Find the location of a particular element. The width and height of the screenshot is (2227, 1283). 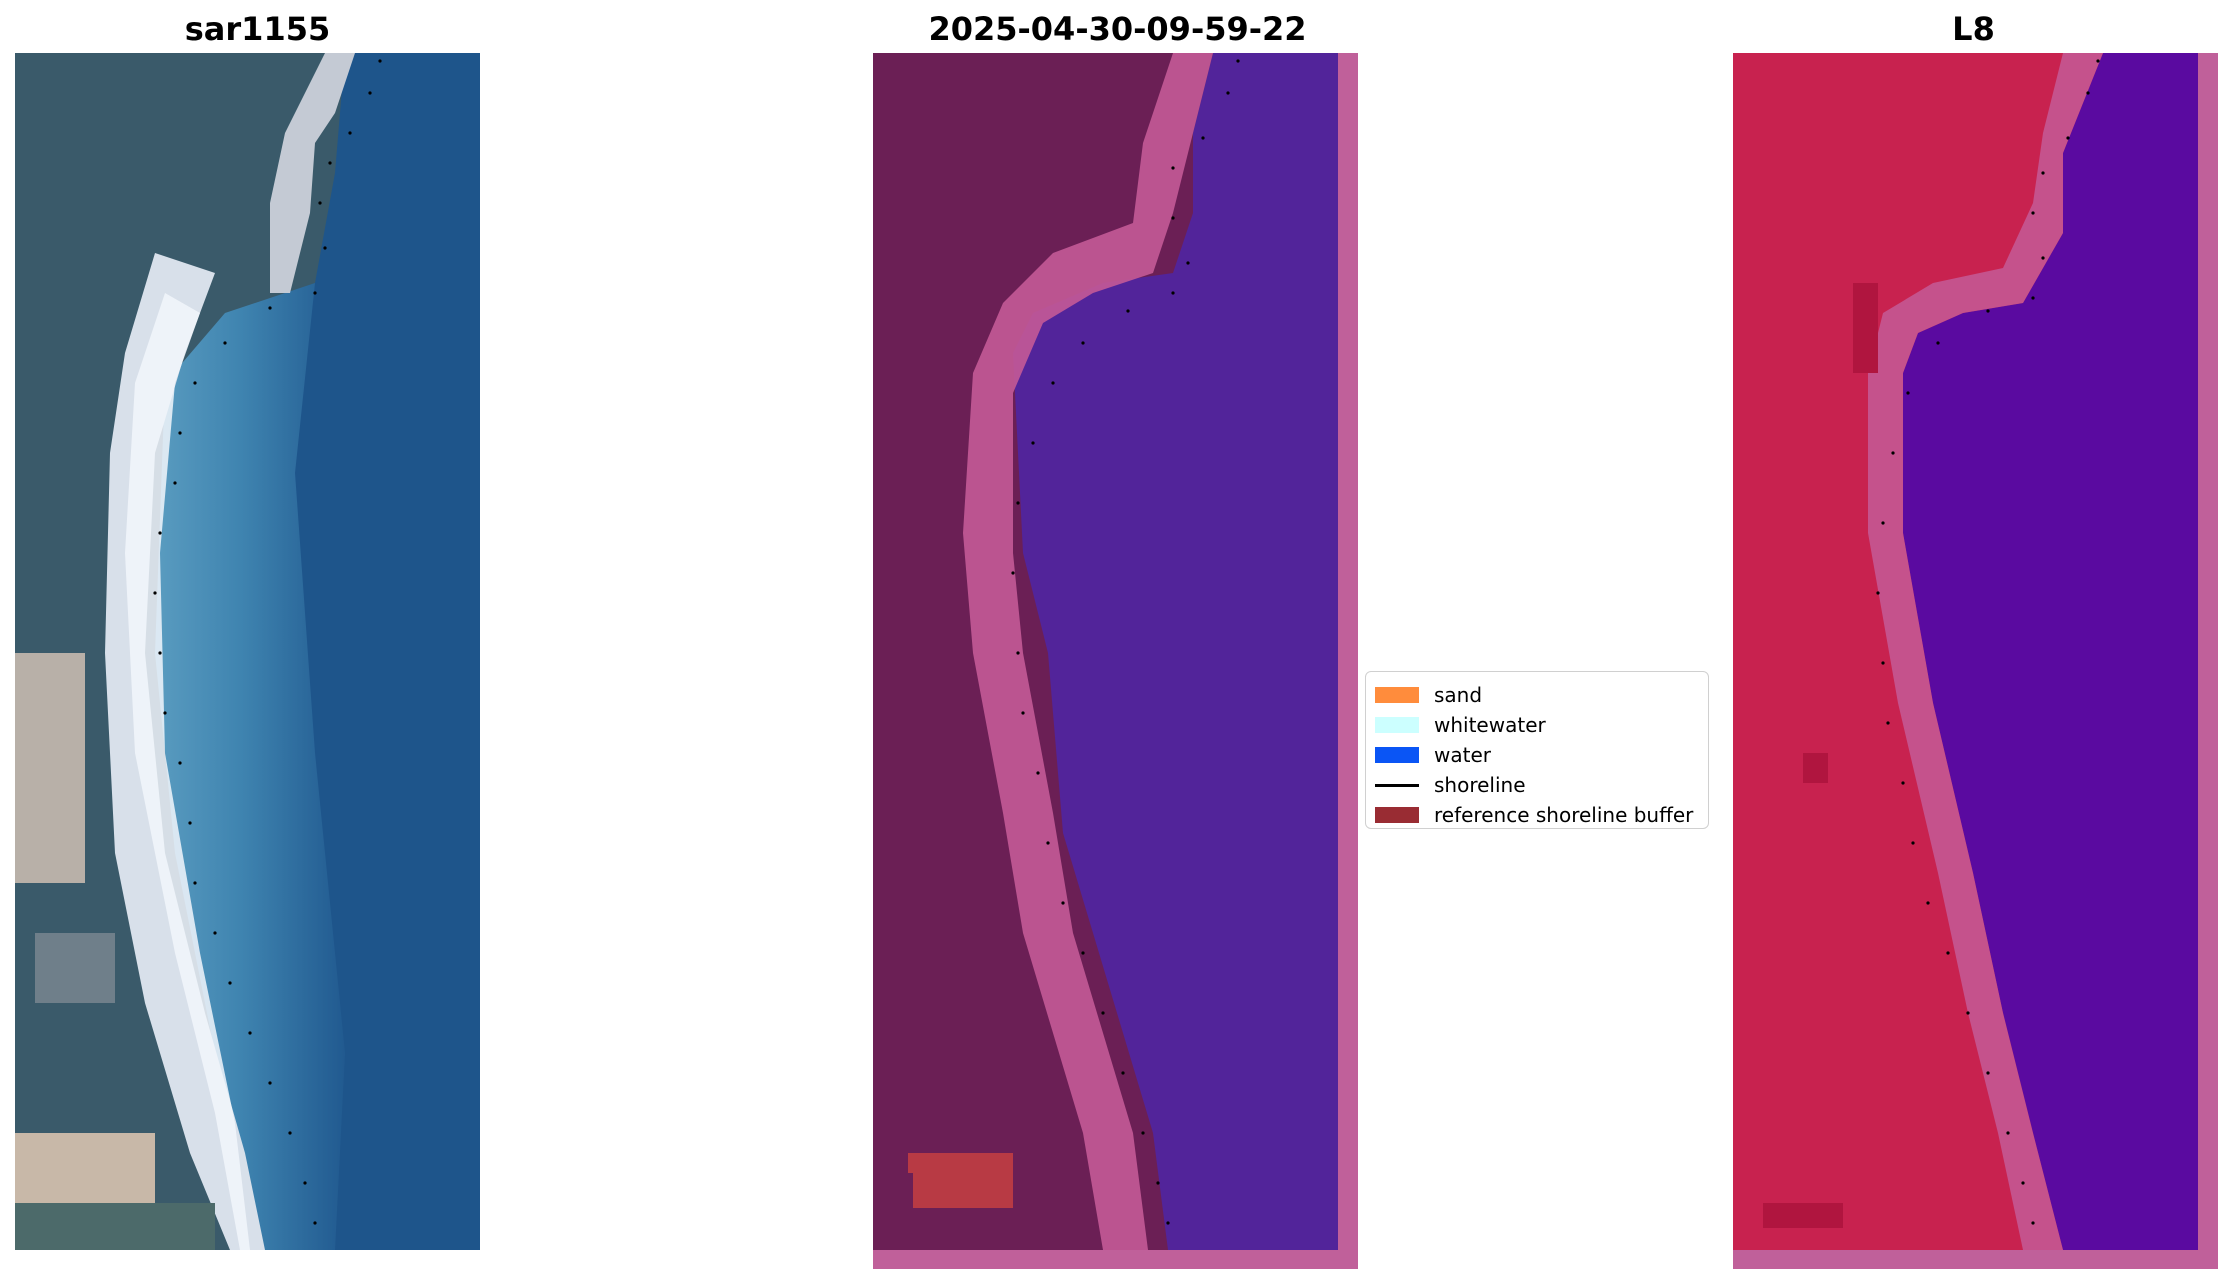

legend-swatch-whitewater is located at coordinates (1397, 725).